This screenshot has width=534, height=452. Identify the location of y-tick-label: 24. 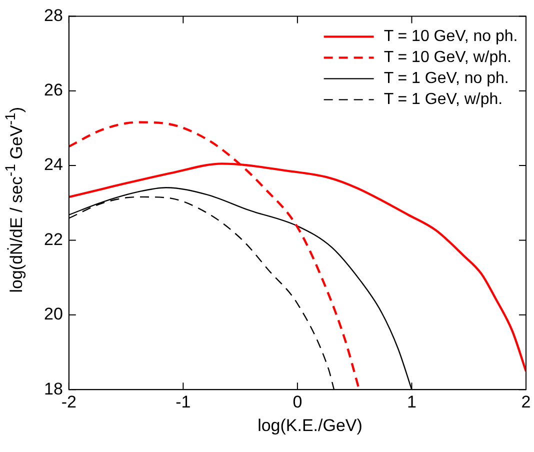
(53, 164).